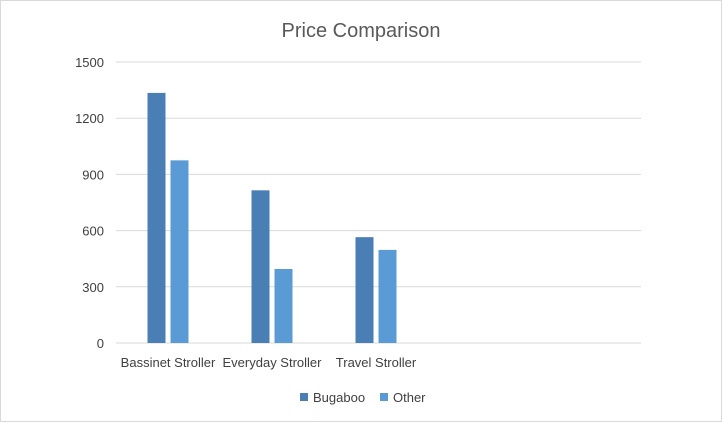 This screenshot has height=423, width=722. I want to click on y-tick-label: 300, so click(93, 287).